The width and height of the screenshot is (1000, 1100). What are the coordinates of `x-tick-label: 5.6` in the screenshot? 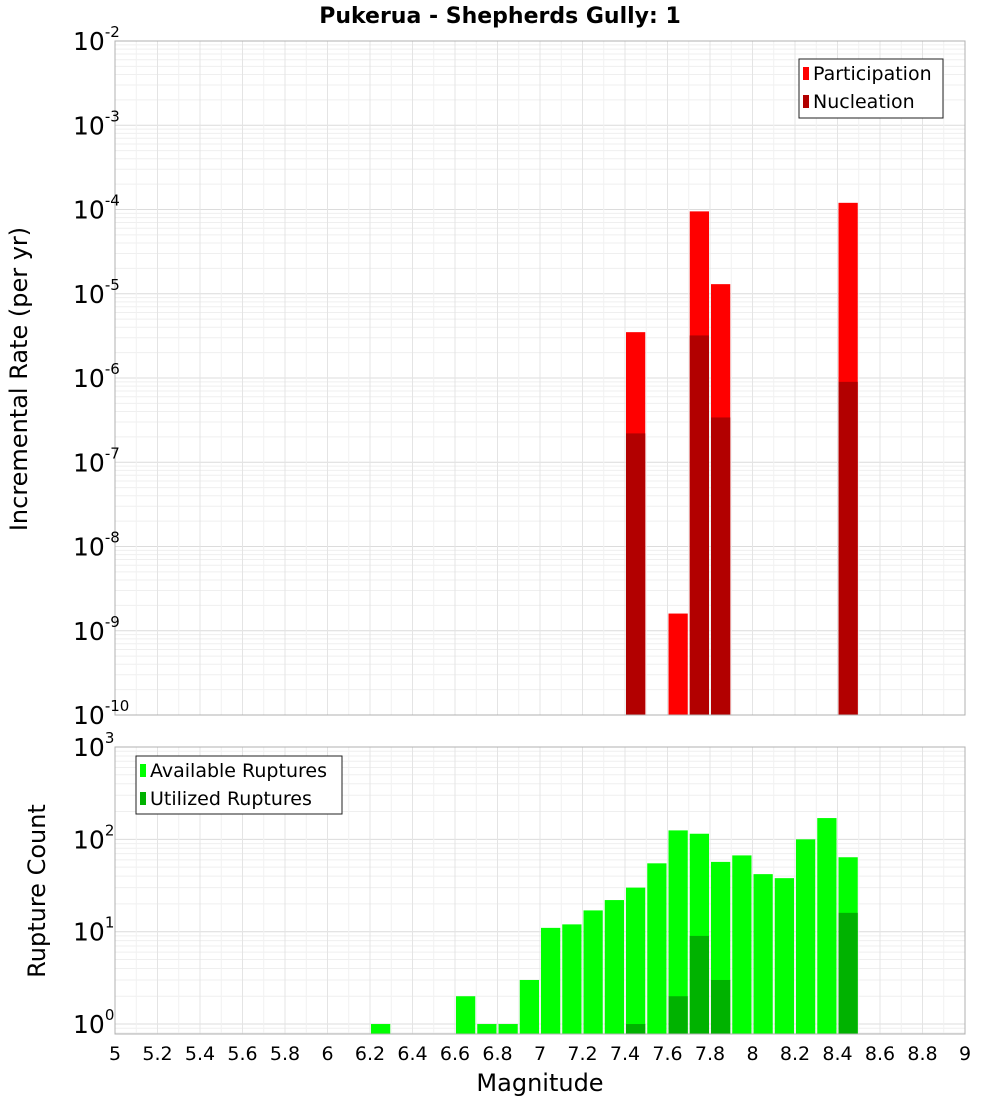 It's located at (242, 1054).